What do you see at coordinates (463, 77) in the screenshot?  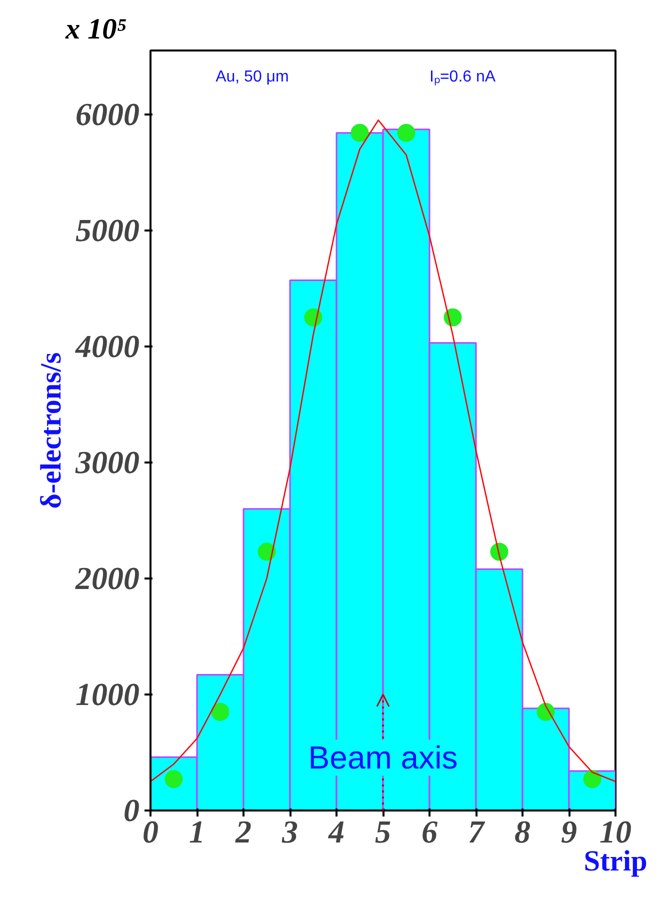 I see `annotation: Iₚ=0.6 nA` at bounding box center [463, 77].